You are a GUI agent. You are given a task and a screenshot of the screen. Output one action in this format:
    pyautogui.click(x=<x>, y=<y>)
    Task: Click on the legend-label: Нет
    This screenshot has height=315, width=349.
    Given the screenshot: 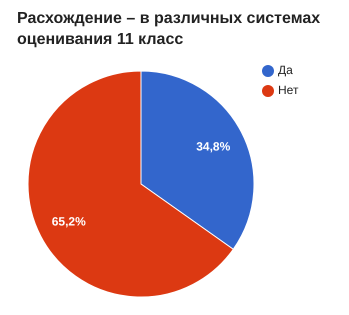 What is the action you would take?
    pyautogui.click(x=288, y=90)
    